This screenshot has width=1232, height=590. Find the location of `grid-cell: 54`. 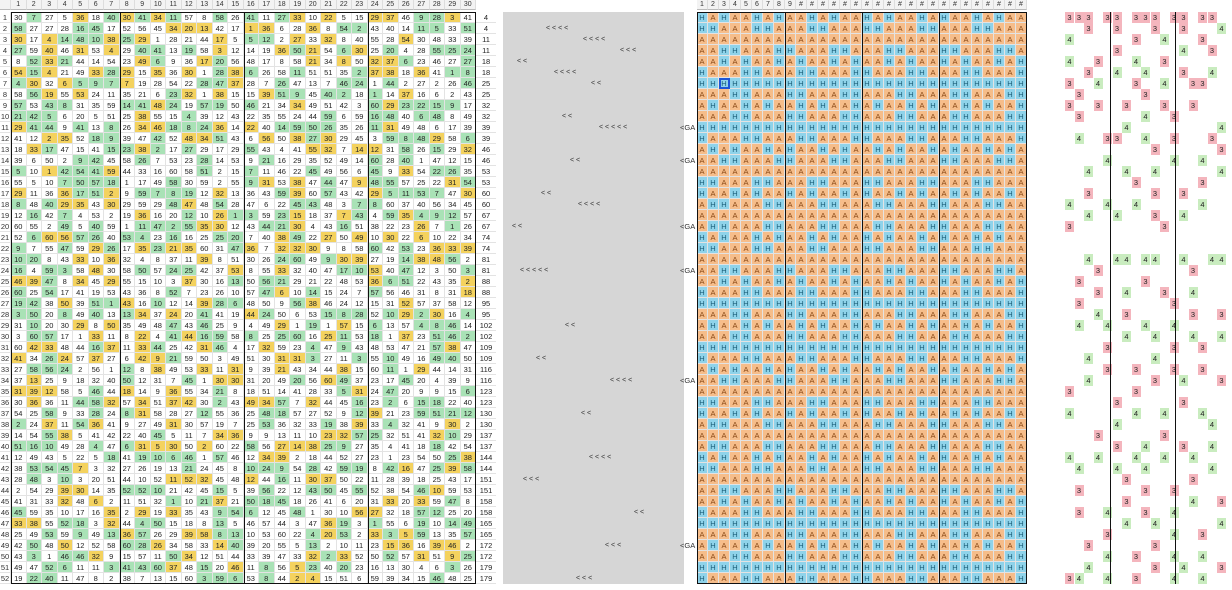

grid-cell: 54 is located at coordinates (50, 468).